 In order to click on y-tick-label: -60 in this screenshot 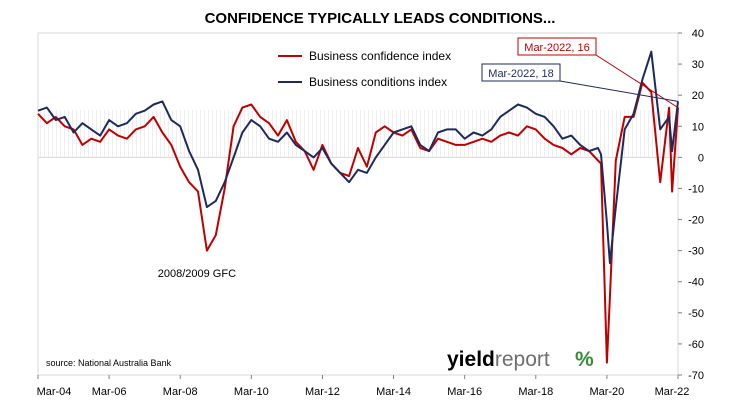, I will do `click(696, 345)`.